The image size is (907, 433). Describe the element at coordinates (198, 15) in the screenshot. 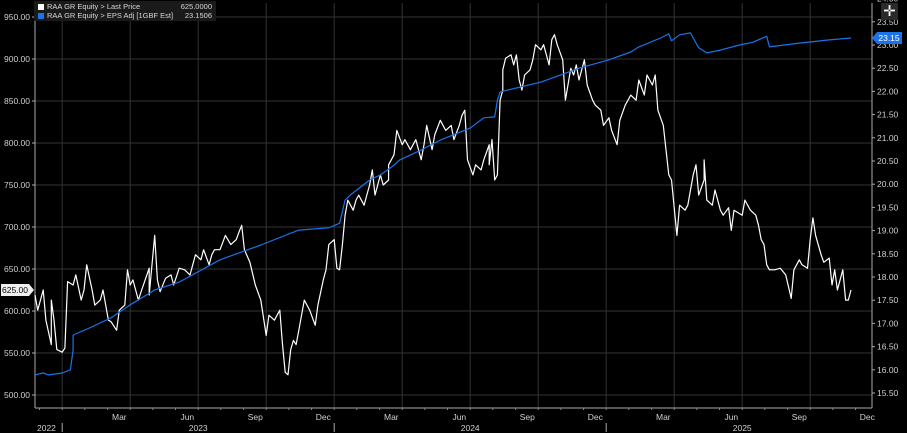

I see `legend-value: 23.1506` at that location.